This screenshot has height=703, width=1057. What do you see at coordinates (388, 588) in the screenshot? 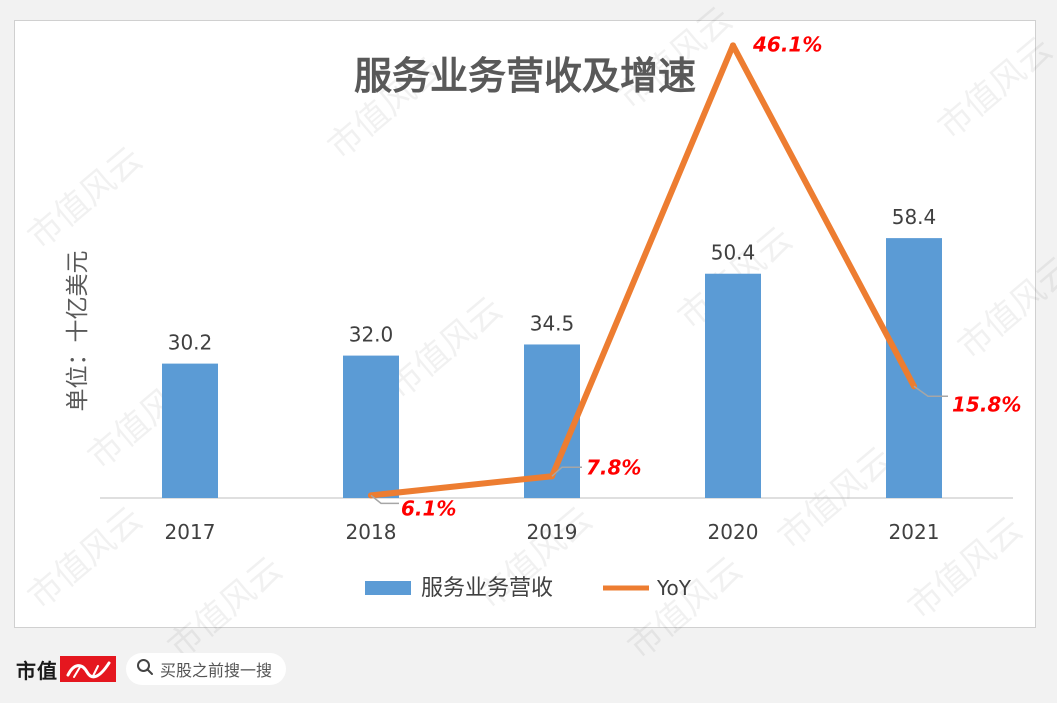
I see `legend-swatch-revenue` at bounding box center [388, 588].